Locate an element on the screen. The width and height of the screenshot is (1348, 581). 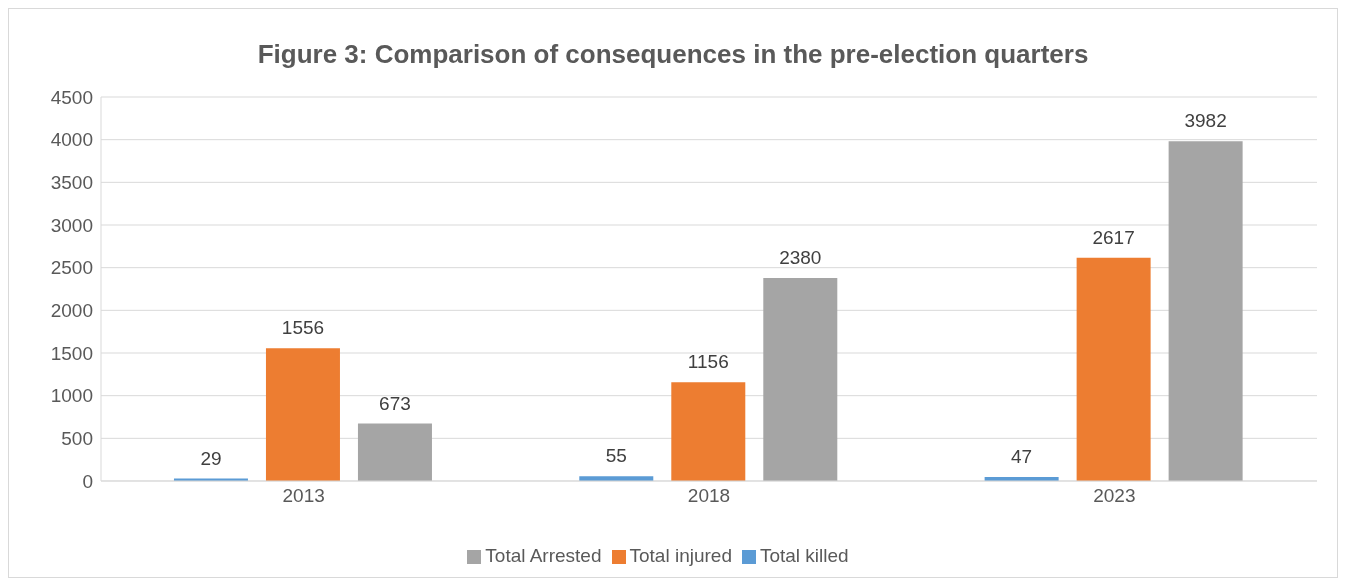
data-label: 1156 is located at coordinates (708, 362).